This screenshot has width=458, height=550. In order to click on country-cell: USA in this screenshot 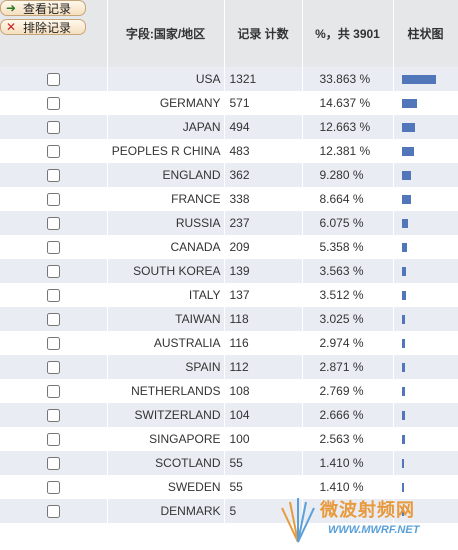, I will do `click(166, 79)`.